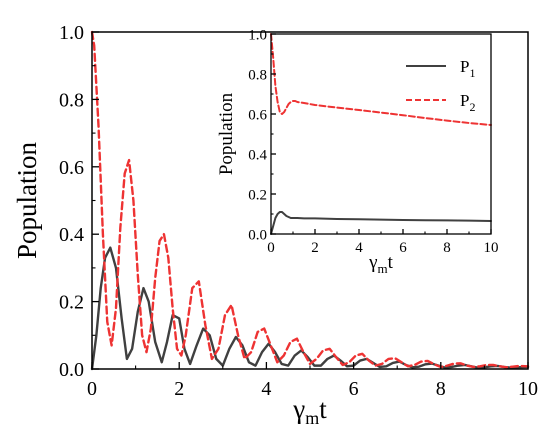 The image size is (550, 444). Describe the element at coordinates (359, 248) in the screenshot. I see `inset-x-tick-label: 4` at that location.